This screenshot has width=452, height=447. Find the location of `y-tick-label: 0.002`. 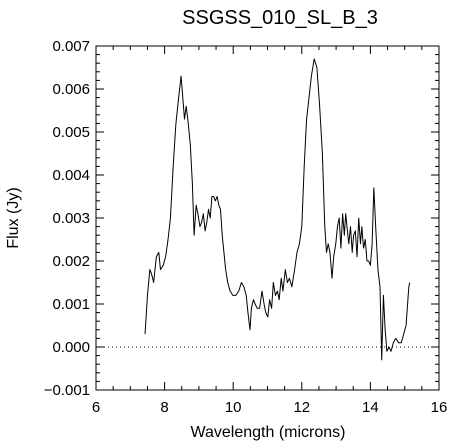

y-tick-label: 0.002 is located at coordinates (71, 261).